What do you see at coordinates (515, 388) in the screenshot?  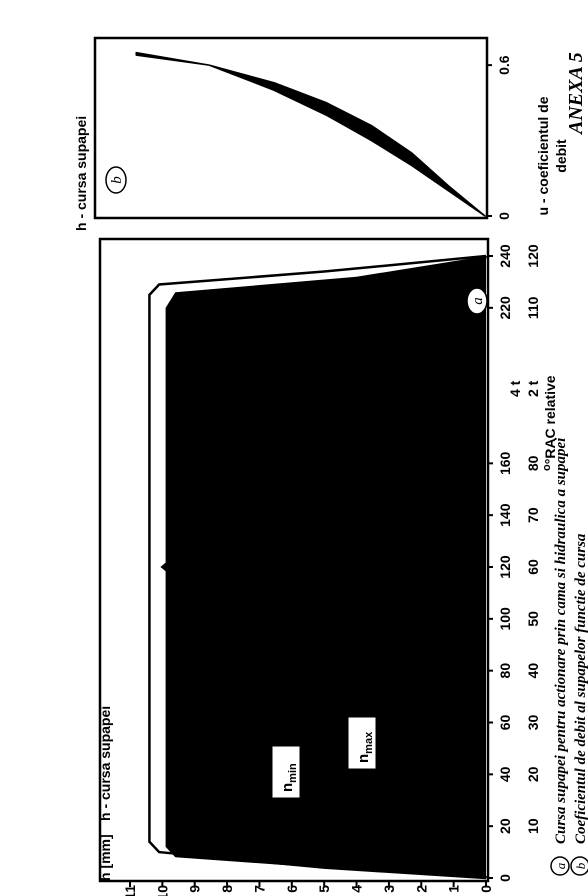 I see `break-label-4t: 4 t` at bounding box center [515, 388].